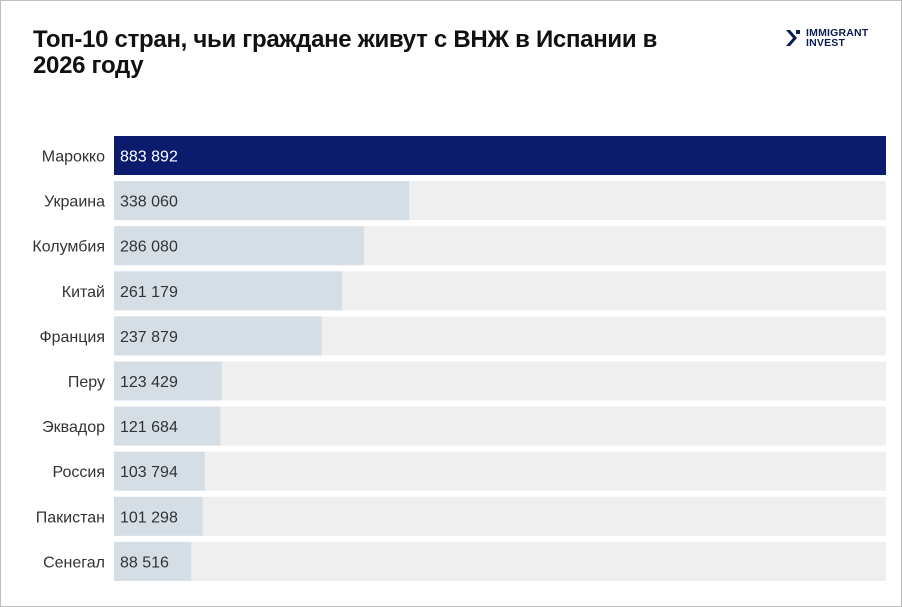  I want to click on category-label: Франция, so click(72, 337).